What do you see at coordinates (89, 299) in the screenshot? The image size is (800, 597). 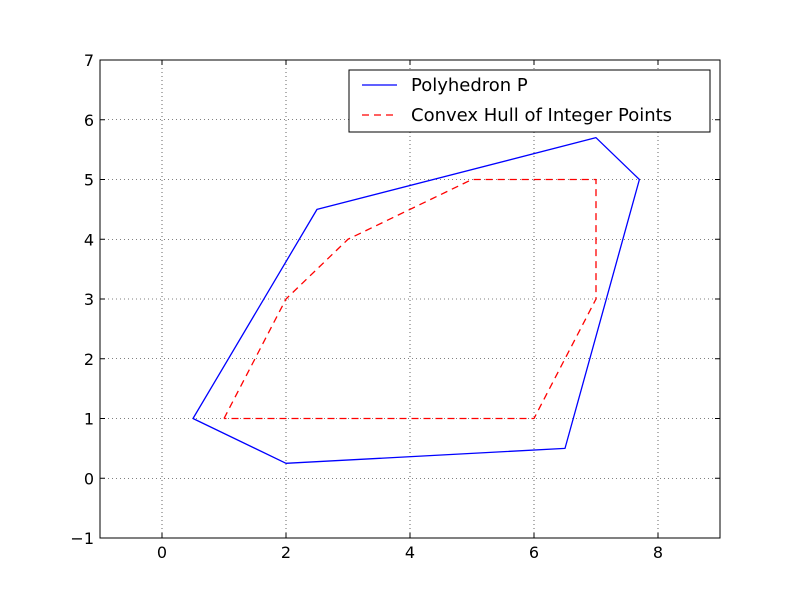 I see `y-tick-label: 3` at bounding box center [89, 299].